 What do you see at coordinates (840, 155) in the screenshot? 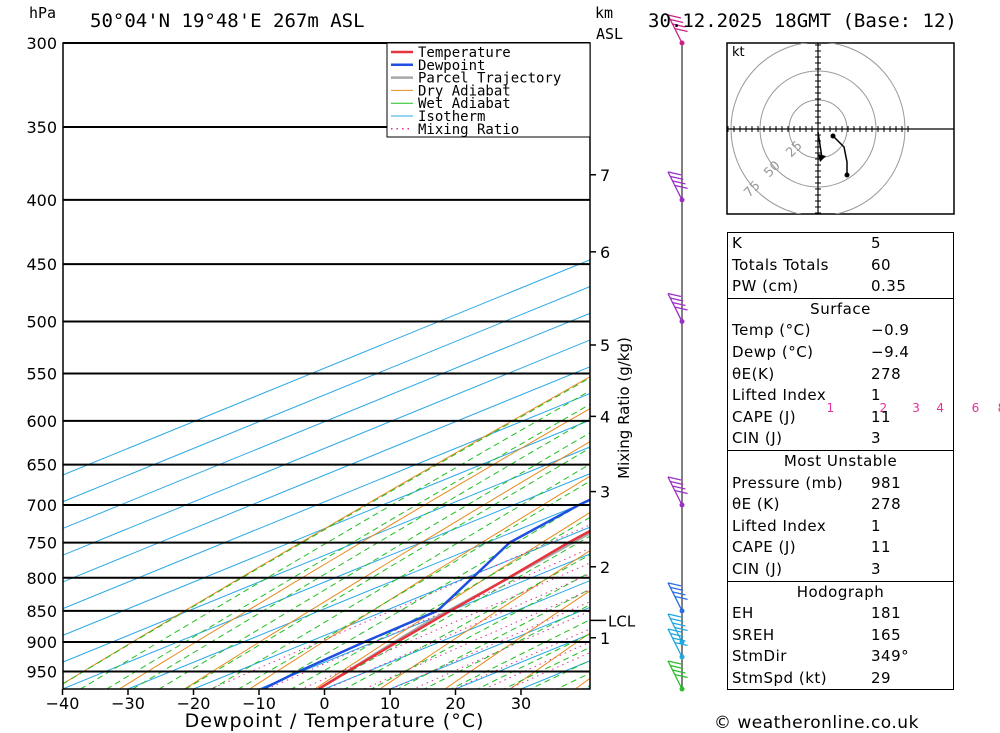
I see `hodograph-trace-upper` at bounding box center [840, 155].